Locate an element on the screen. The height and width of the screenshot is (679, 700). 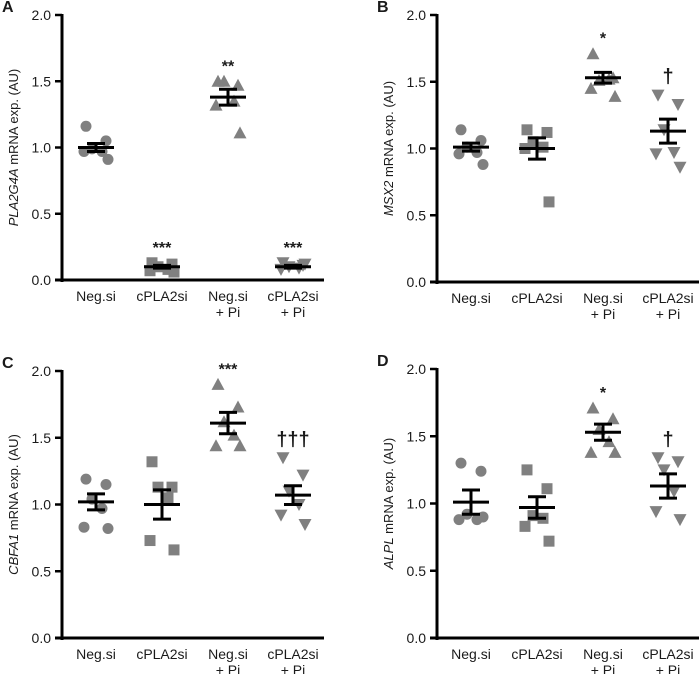
panel-label: D is located at coordinates (383, 361).